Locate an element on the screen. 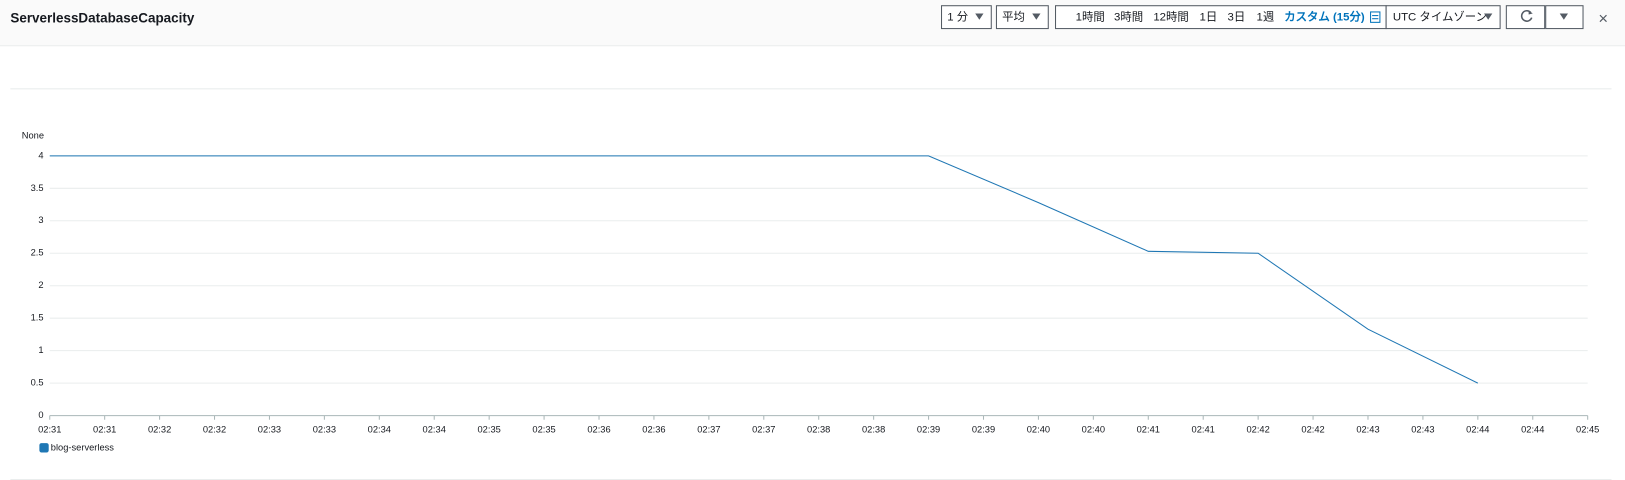  range-button: 1日 is located at coordinates (1209, 18).